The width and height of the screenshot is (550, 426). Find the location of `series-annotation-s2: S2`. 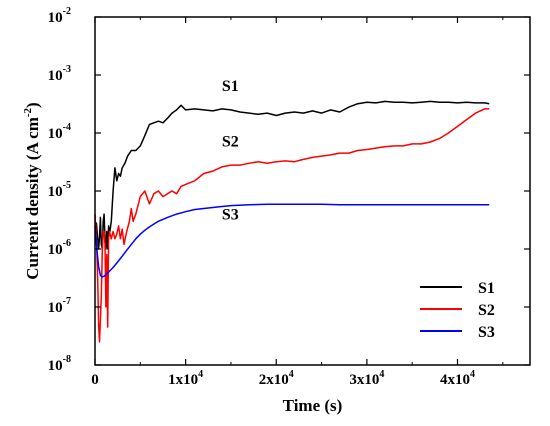

series-annotation-s2: S2 is located at coordinates (230, 142).